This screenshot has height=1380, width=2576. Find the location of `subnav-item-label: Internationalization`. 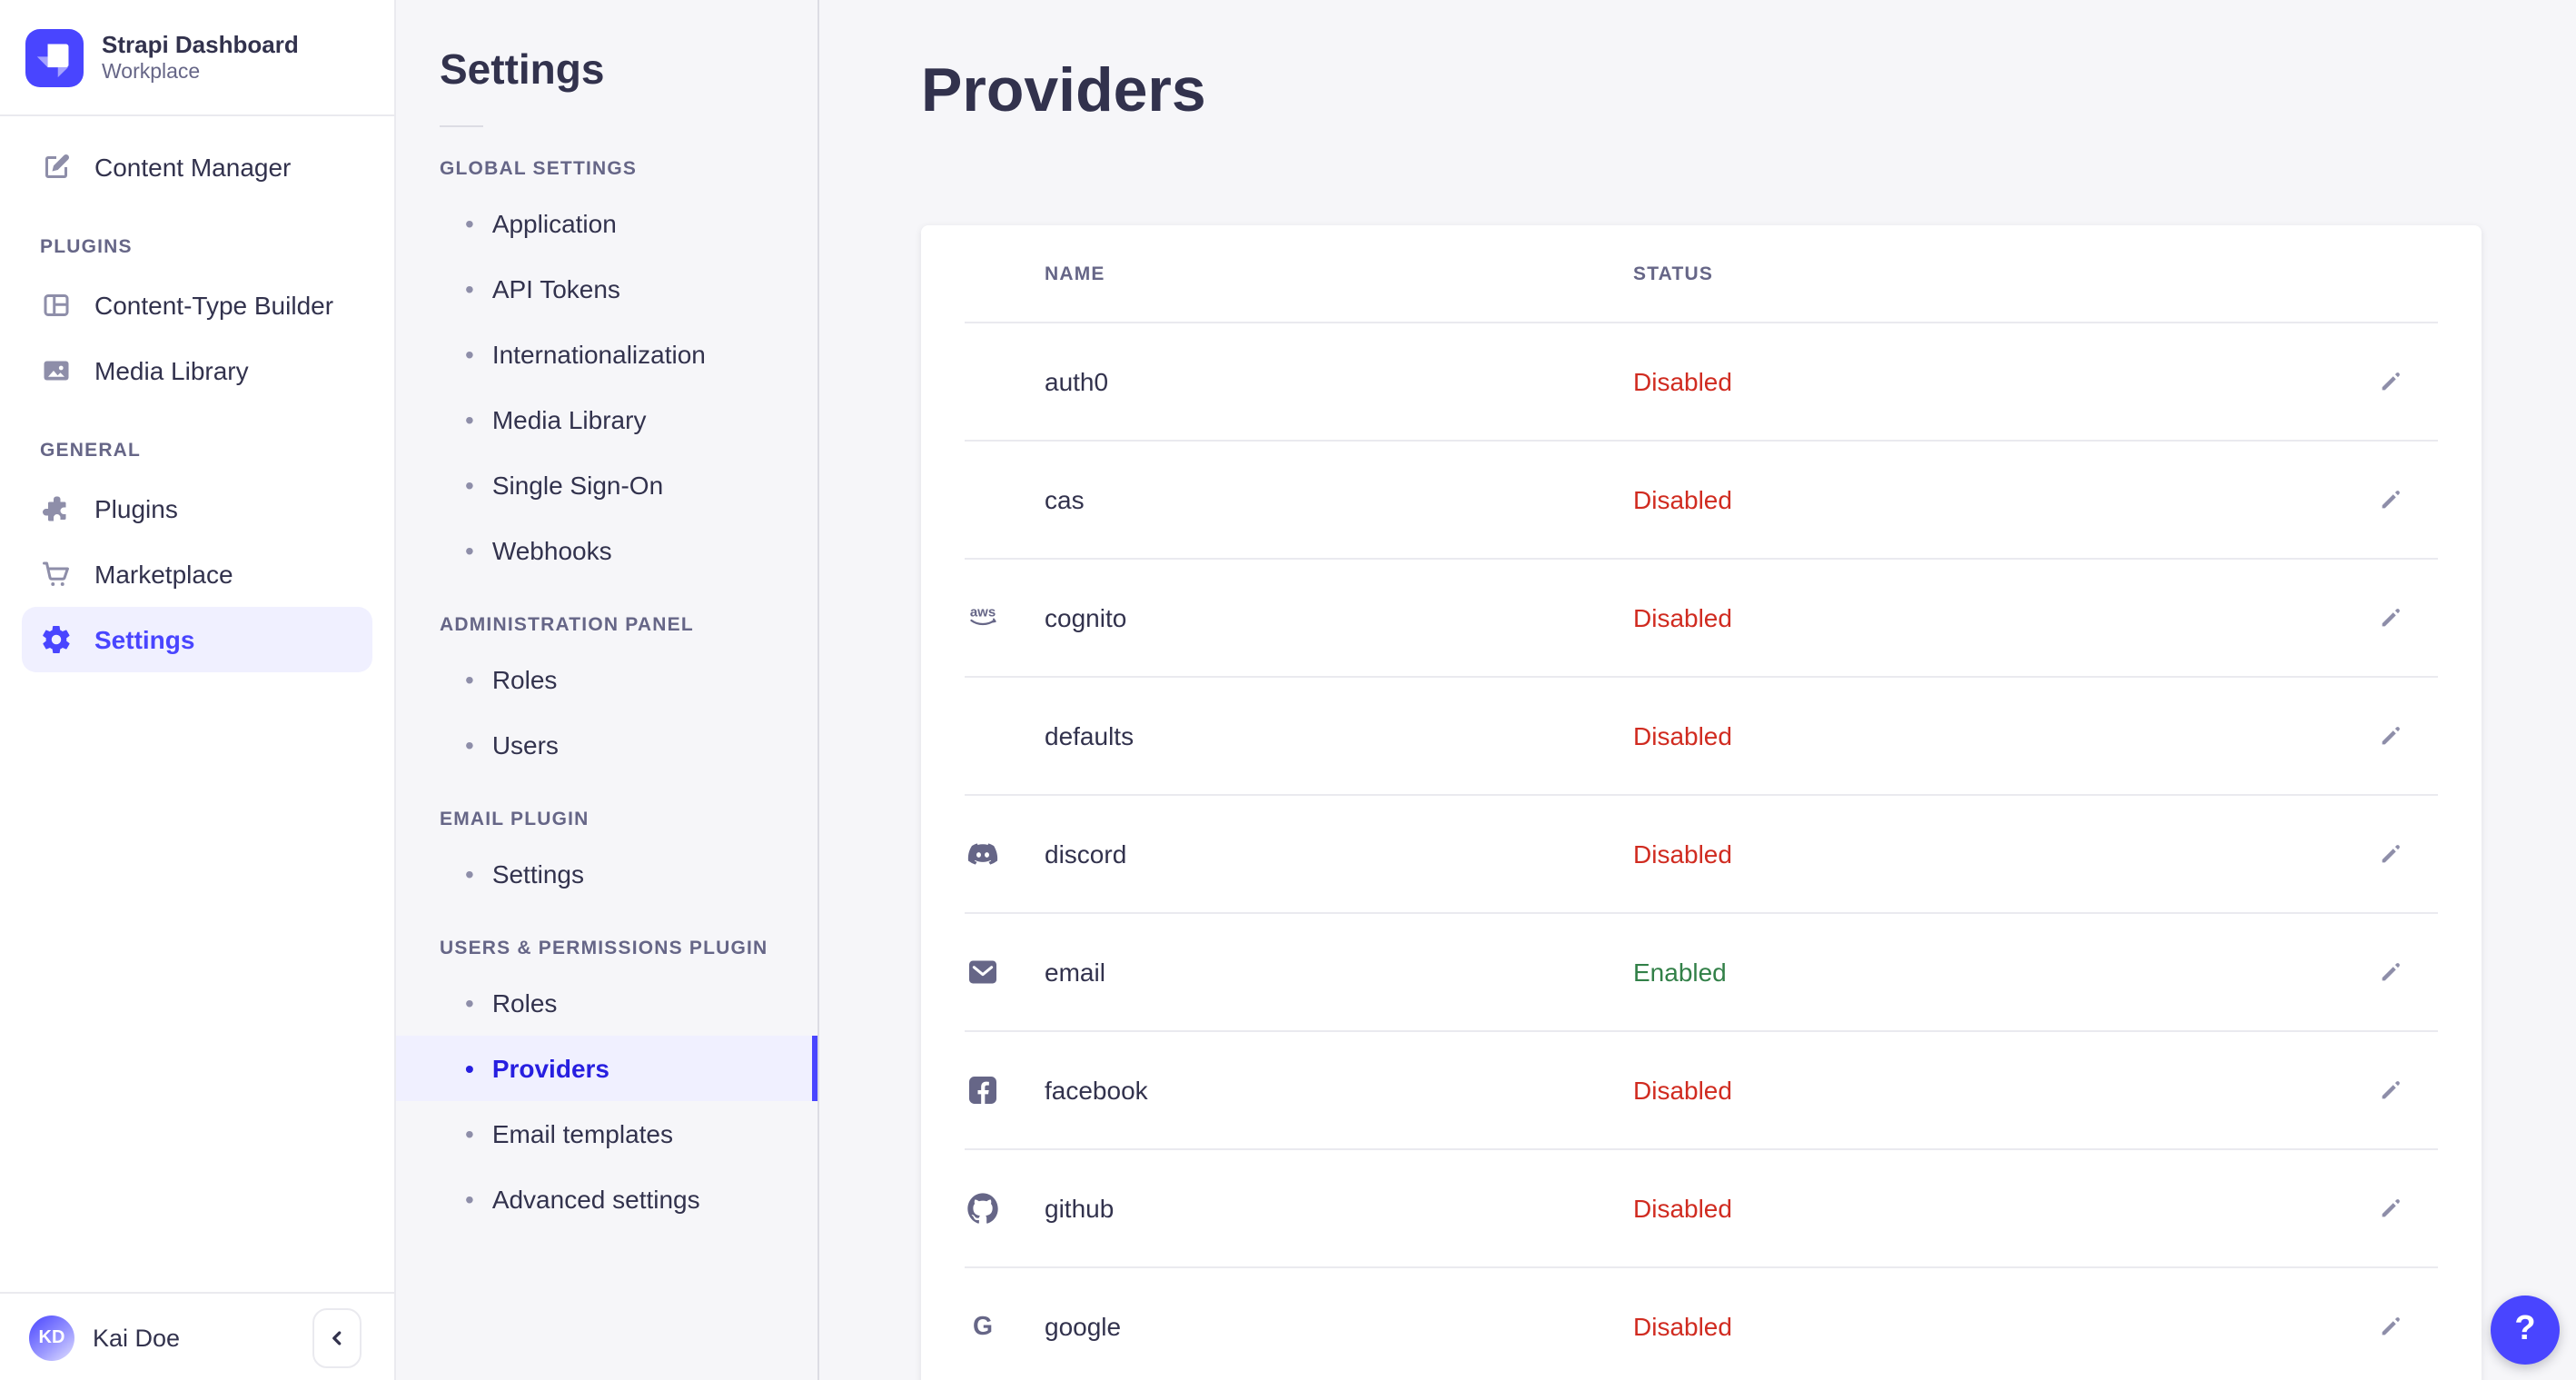

subnav-item-label: Internationalization is located at coordinates (598, 354).